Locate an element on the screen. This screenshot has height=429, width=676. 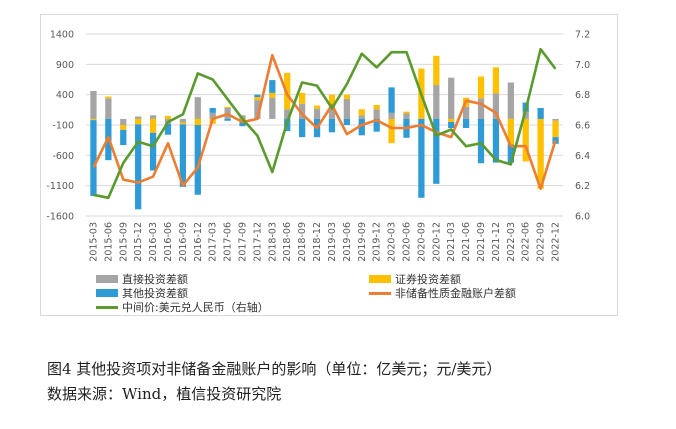
figure-source: 数据来源：Wind，植信投资研究院 is located at coordinates (164, 394).